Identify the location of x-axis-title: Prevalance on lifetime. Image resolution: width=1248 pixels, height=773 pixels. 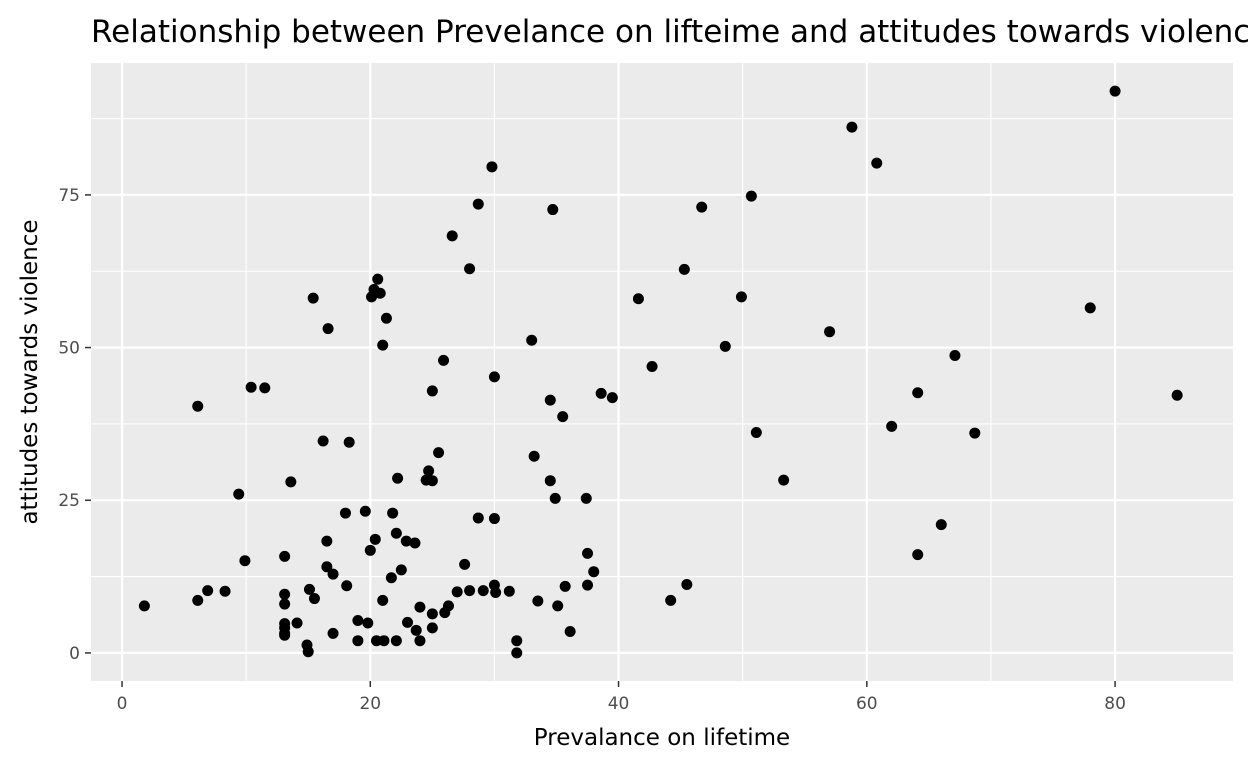
(662, 738).